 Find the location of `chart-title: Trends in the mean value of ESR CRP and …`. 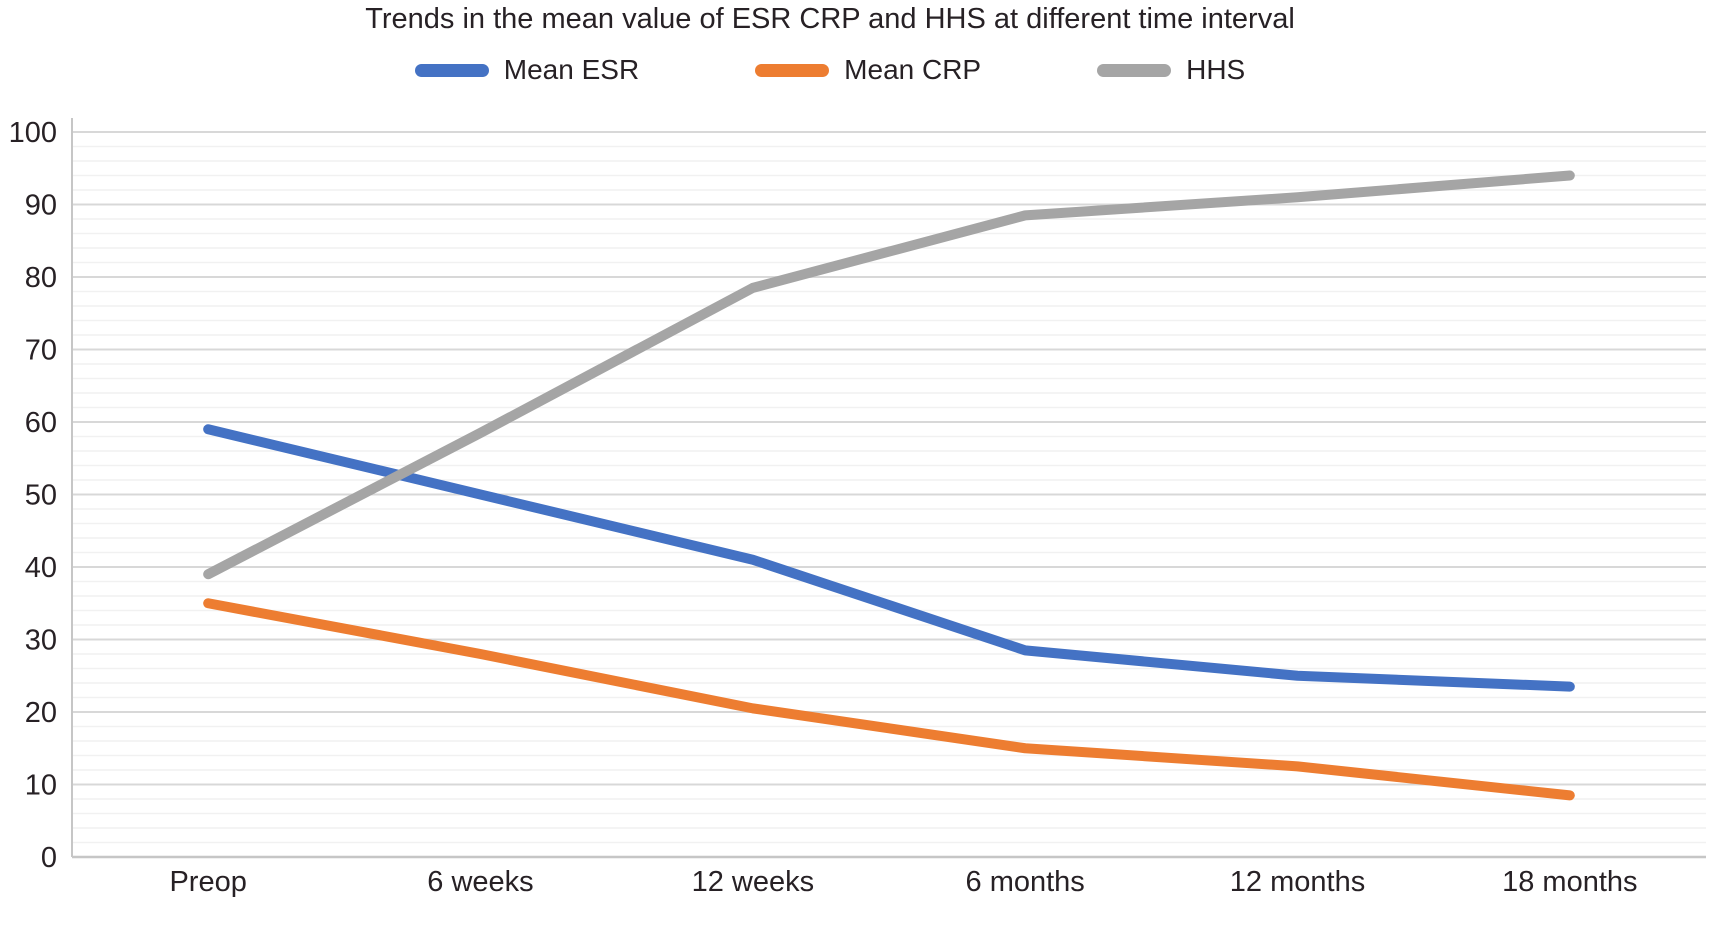

chart-title: Trends in the mean value of ESR CRP and … is located at coordinates (830, 19).